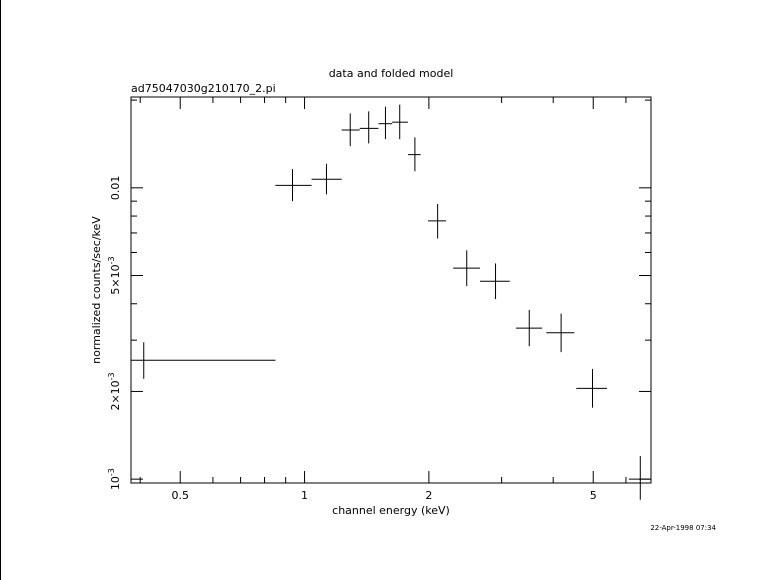  Describe the element at coordinates (114, 333) in the screenshot. I see `y-tick-labels: 10-3 2×10-3 5×10-3 0.01` at that location.